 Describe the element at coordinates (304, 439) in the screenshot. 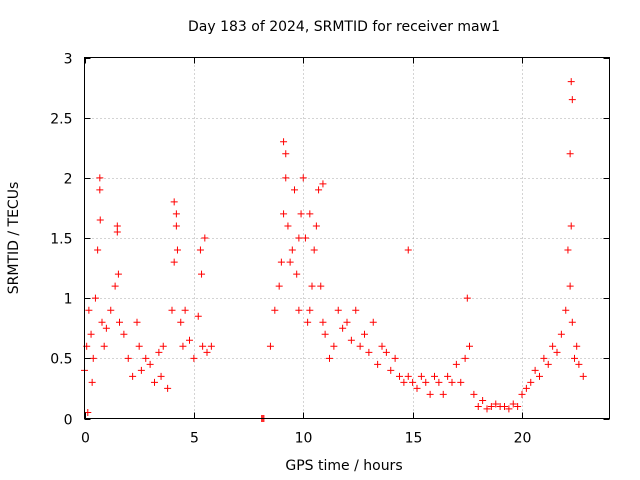

I see `x-tick-label: 10` at that location.